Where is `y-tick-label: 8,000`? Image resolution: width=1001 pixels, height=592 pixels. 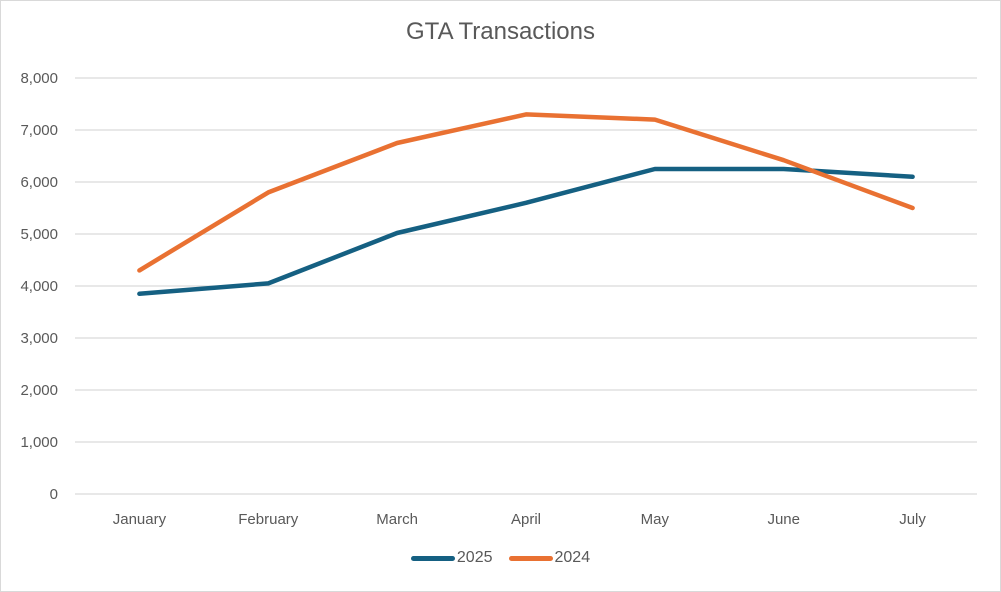 y-tick-label: 8,000 is located at coordinates (39, 78).